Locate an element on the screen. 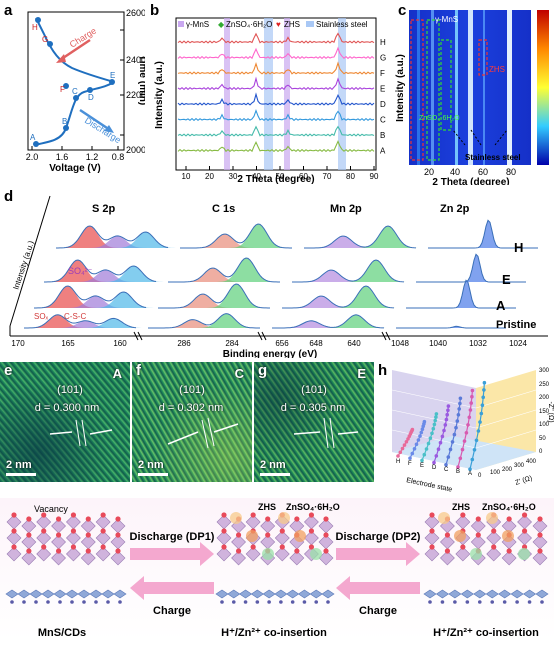 Image resolution: width=554 pixels, height=645 pixels. tem-image-f: C (101) d = 0.302 nm 2 nm is located at coordinates (192, 422).